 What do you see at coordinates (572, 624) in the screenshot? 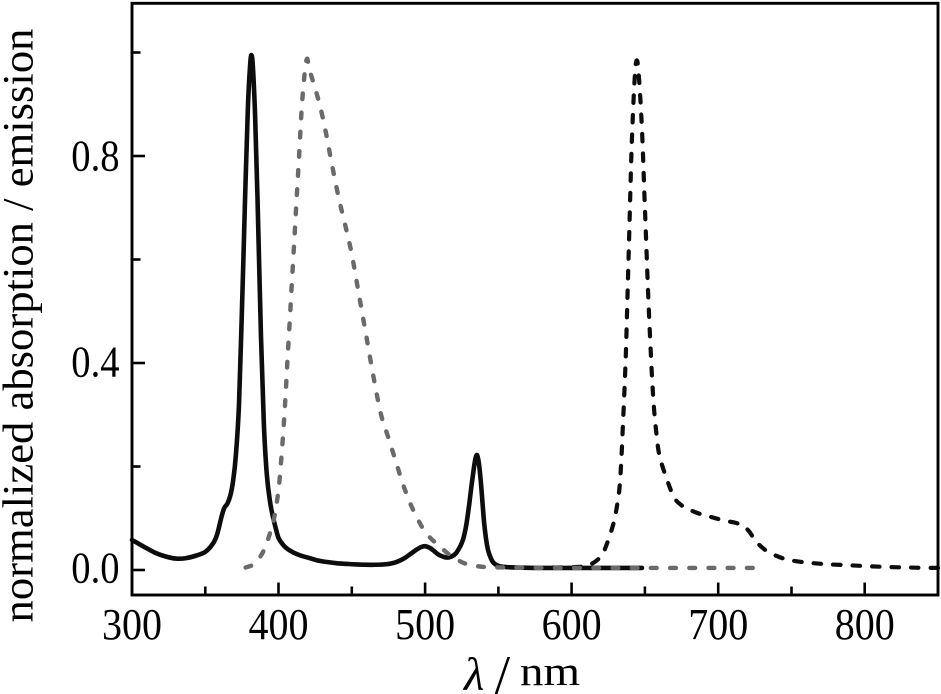
I see `svg-text: 600` at bounding box center [572, 624].